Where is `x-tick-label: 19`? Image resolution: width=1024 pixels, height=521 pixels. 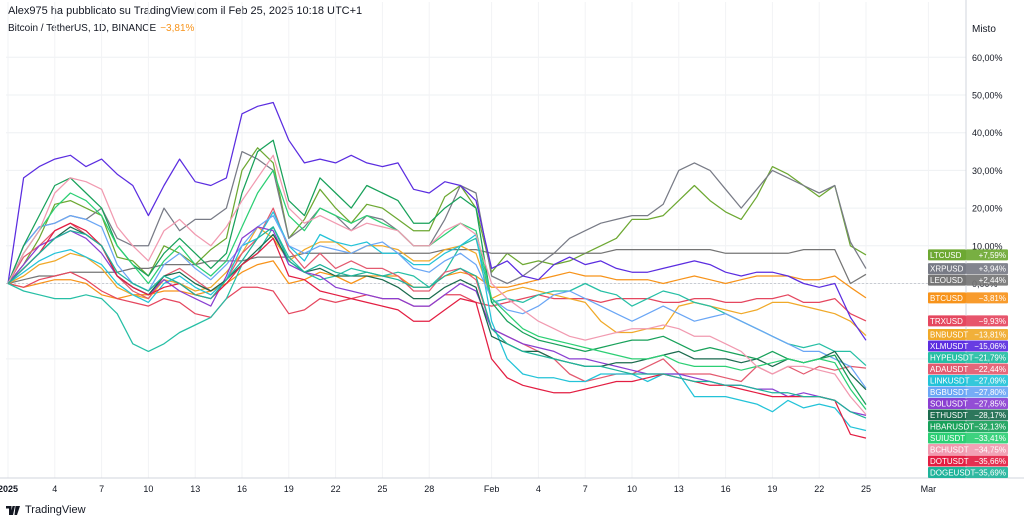
x-tick-label: 19 is located at coordinates (772, 489).